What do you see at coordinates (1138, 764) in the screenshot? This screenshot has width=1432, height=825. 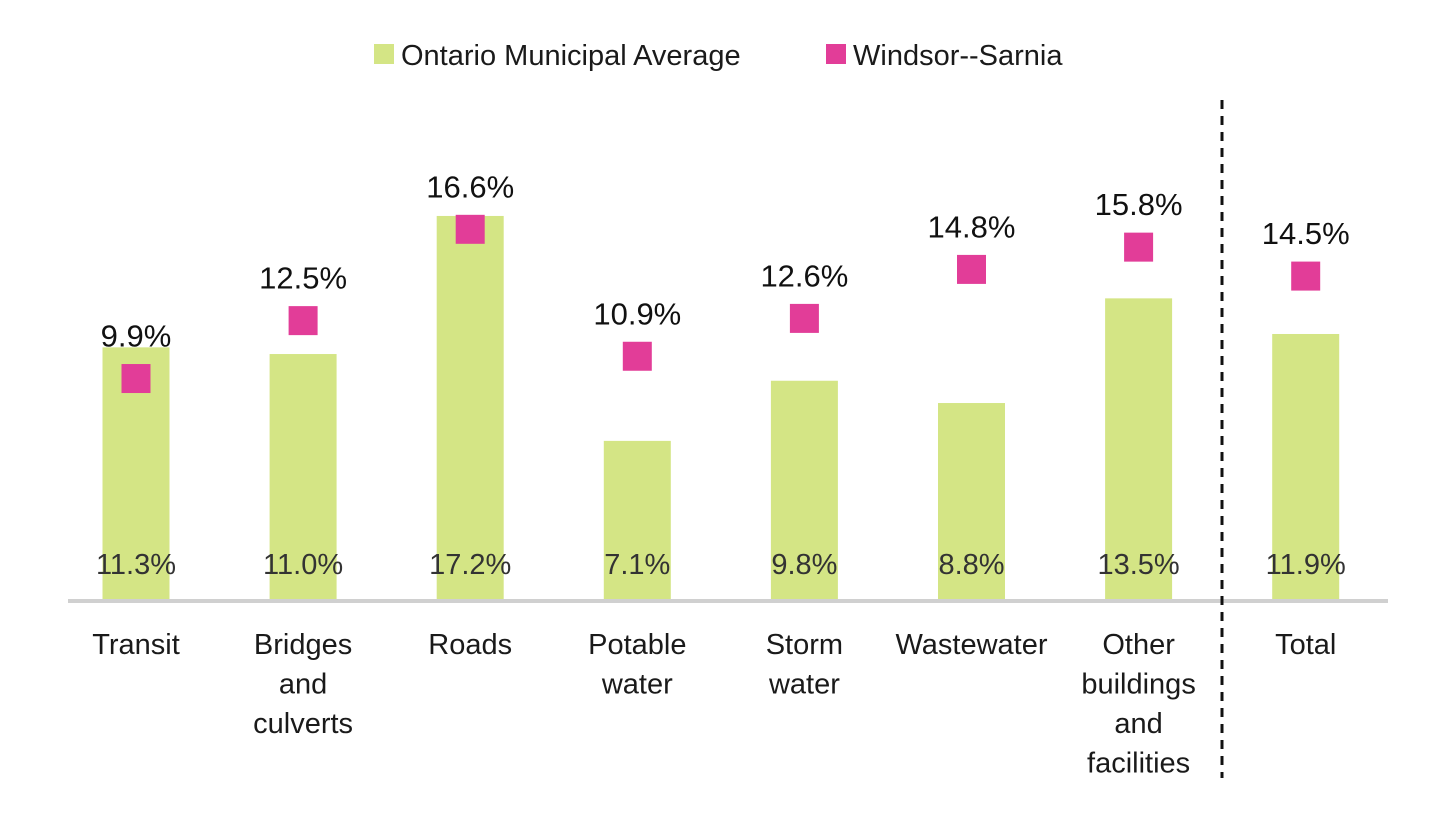 I see `category-label: facilities` at bounding box center [1138, 764].